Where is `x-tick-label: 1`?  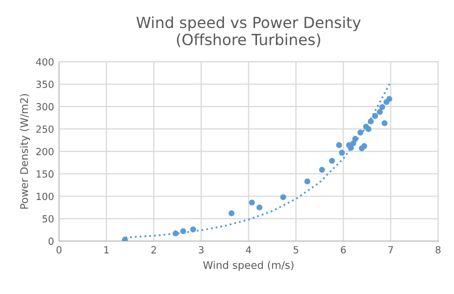
x-tick-label: 1 is located at coordinates (106, 250).